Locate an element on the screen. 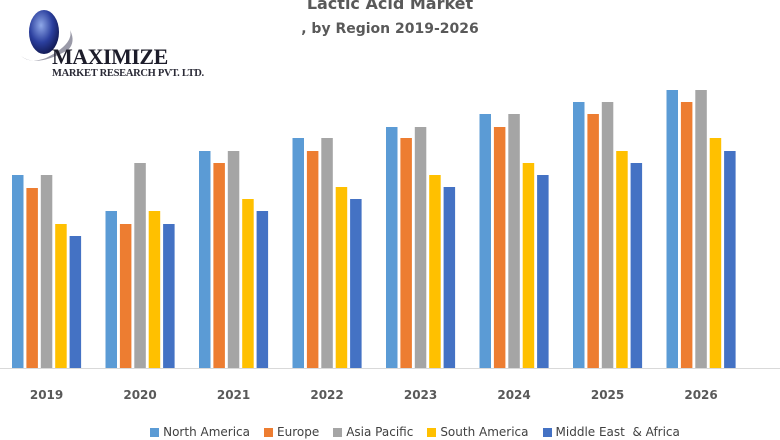  bar-middle-east-africa-2019 is located at coordinates (75, 302).